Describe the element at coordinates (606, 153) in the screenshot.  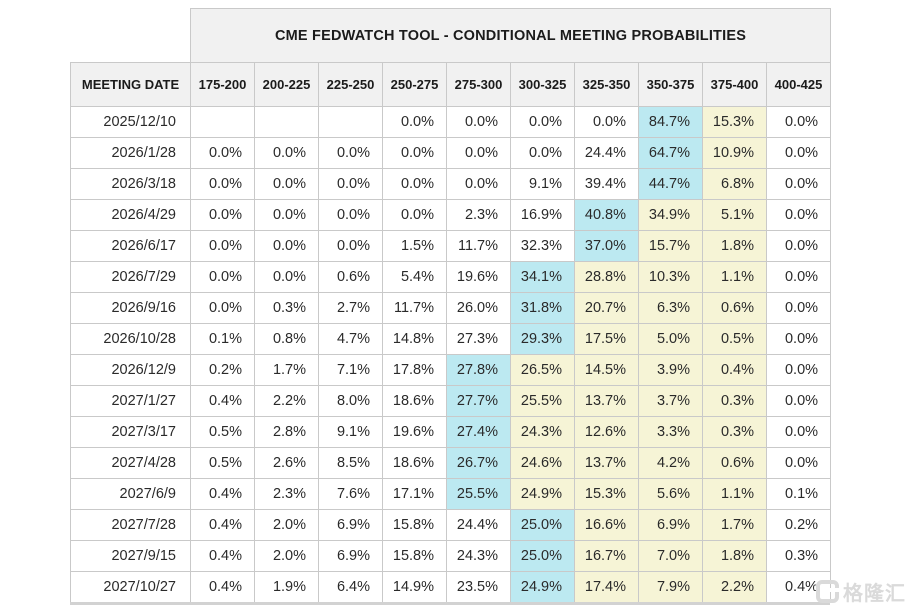
I see `probability-cell: 24.4%` at that location.